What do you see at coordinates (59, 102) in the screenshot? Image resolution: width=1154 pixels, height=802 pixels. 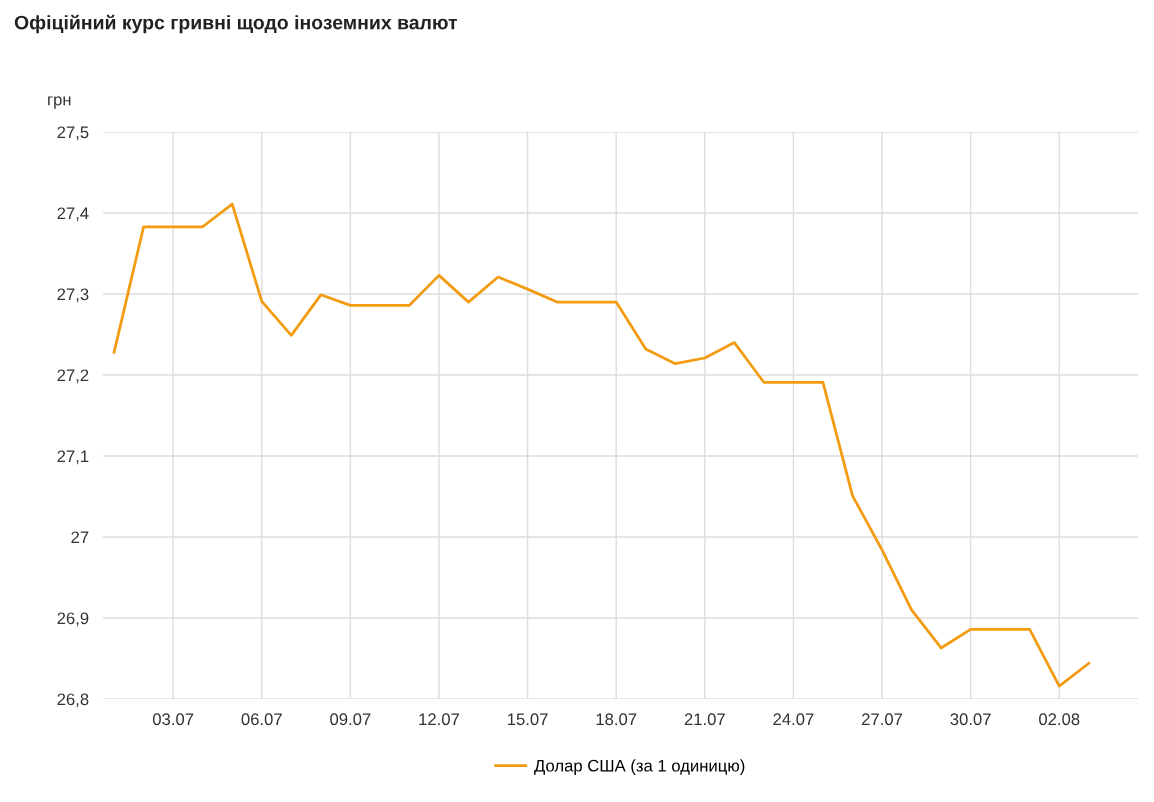 I see `y-axis-title: грн` at bounding box center [59, 102].